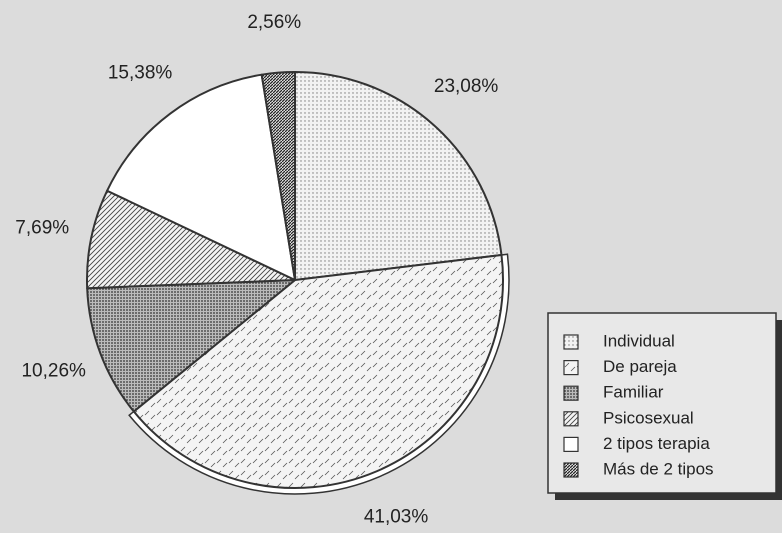 The width and height of the screenshot is (782, 533). Describe the element at coordinates (633, 392) in the screenshot. I see `legend-label: Familiar` at that location.